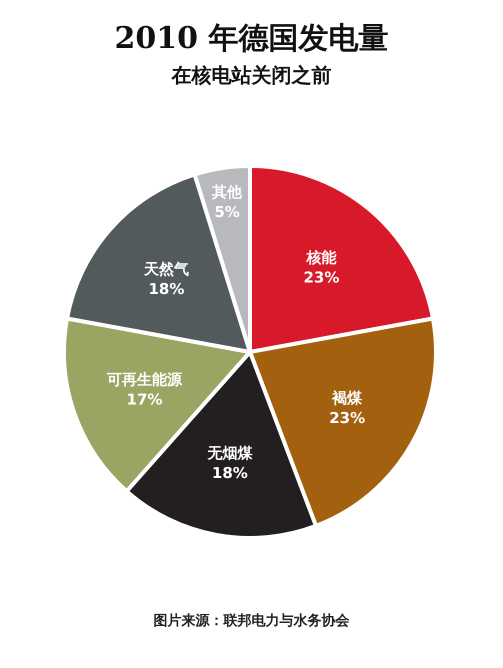 The width and height of the screenshot is (503, 668). Describe the element at coordinates (251, 75) in the screenshot. I see `chart-subtitle: 在核电站关闭之前` at that location.